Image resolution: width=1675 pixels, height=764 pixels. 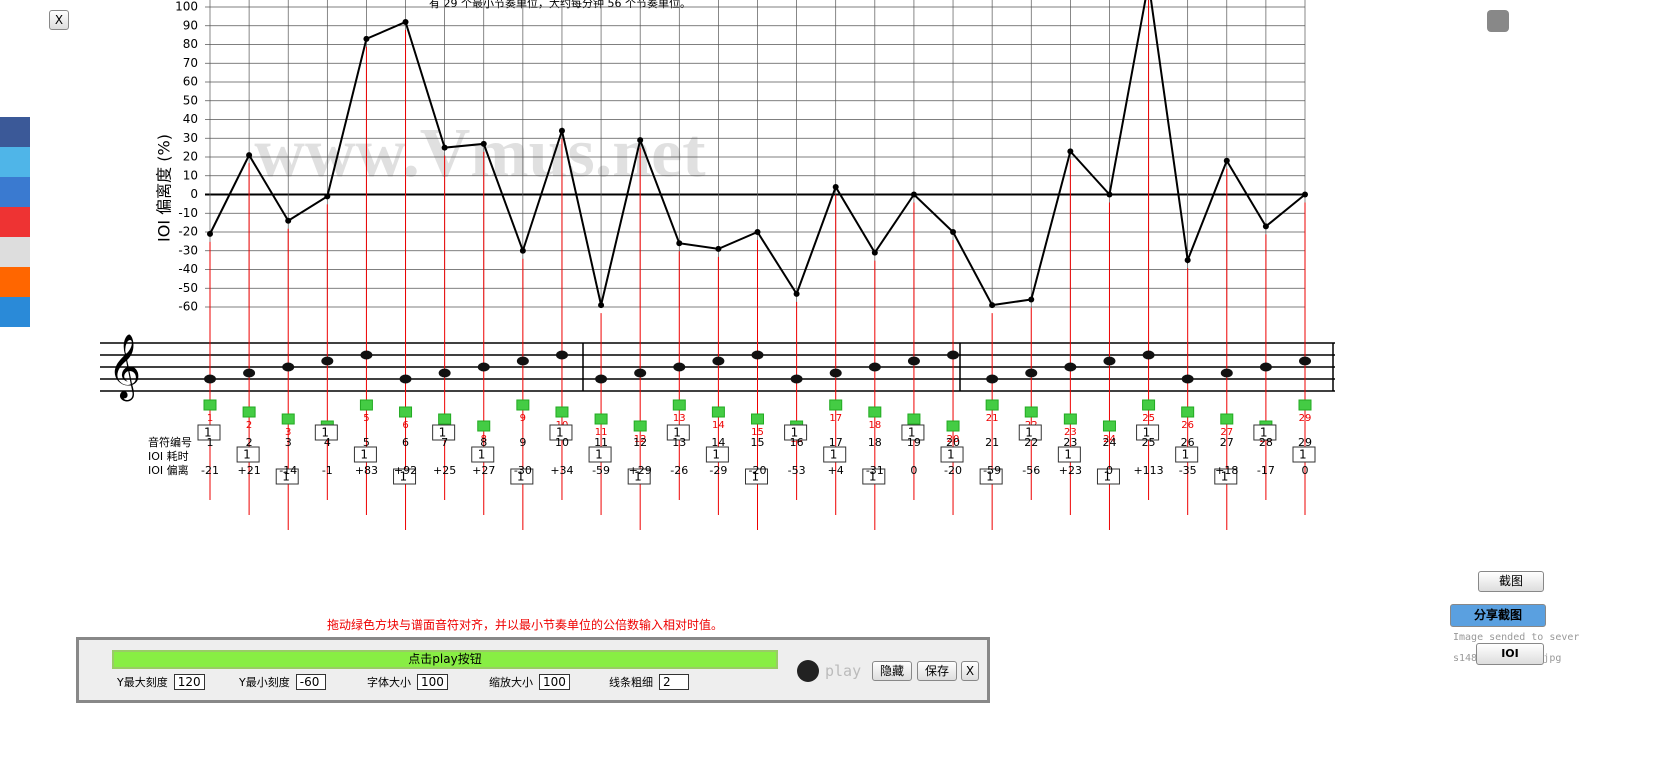 I want to click on setting-input: -60, so click(x=310, y=682).